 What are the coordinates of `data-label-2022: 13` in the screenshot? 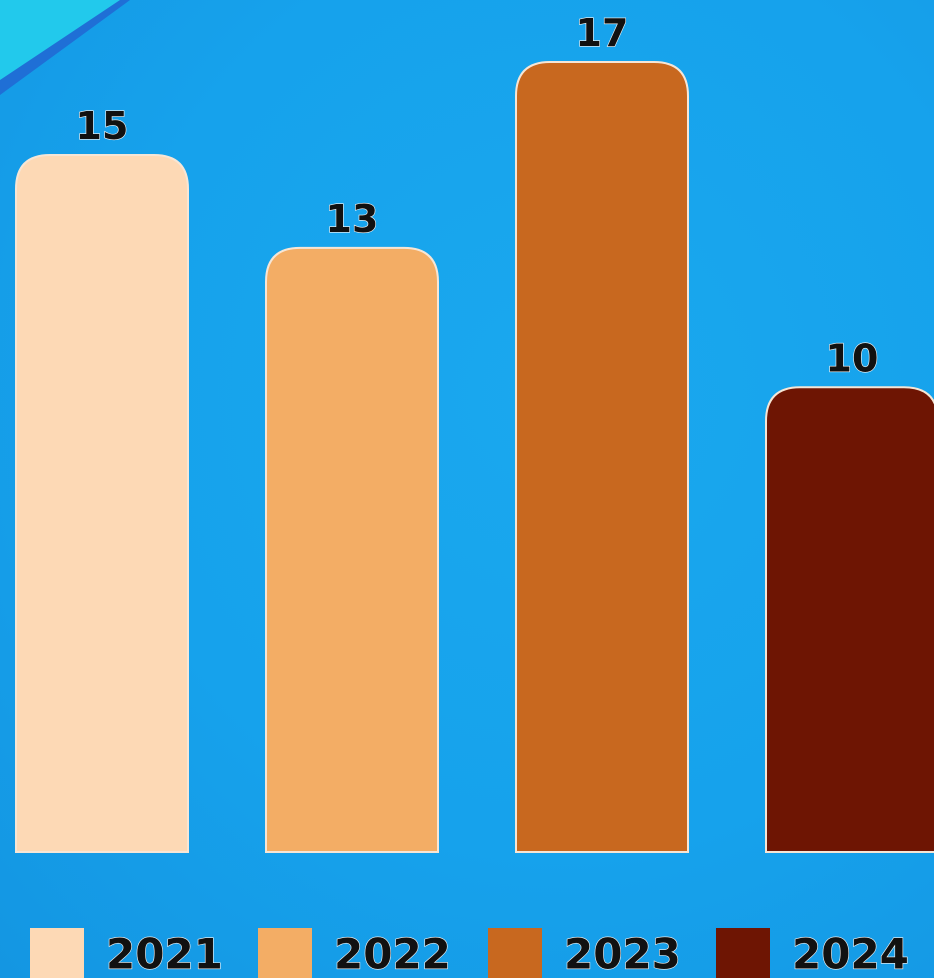 It's located at (352, 219).